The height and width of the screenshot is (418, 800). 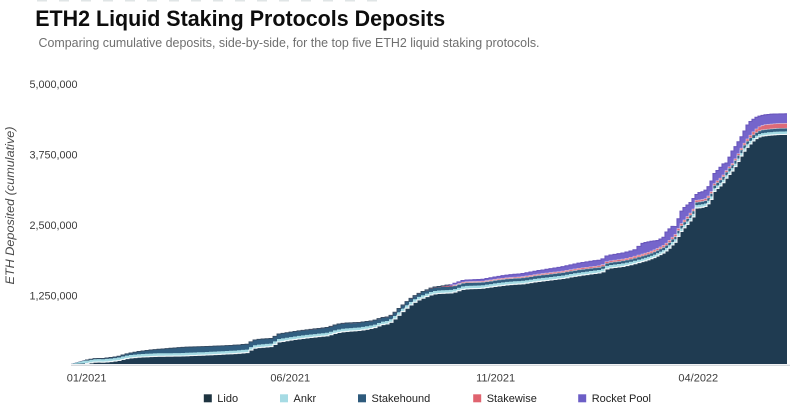 I want to click on svg-text: Ankr, so click(x=305, y=399).